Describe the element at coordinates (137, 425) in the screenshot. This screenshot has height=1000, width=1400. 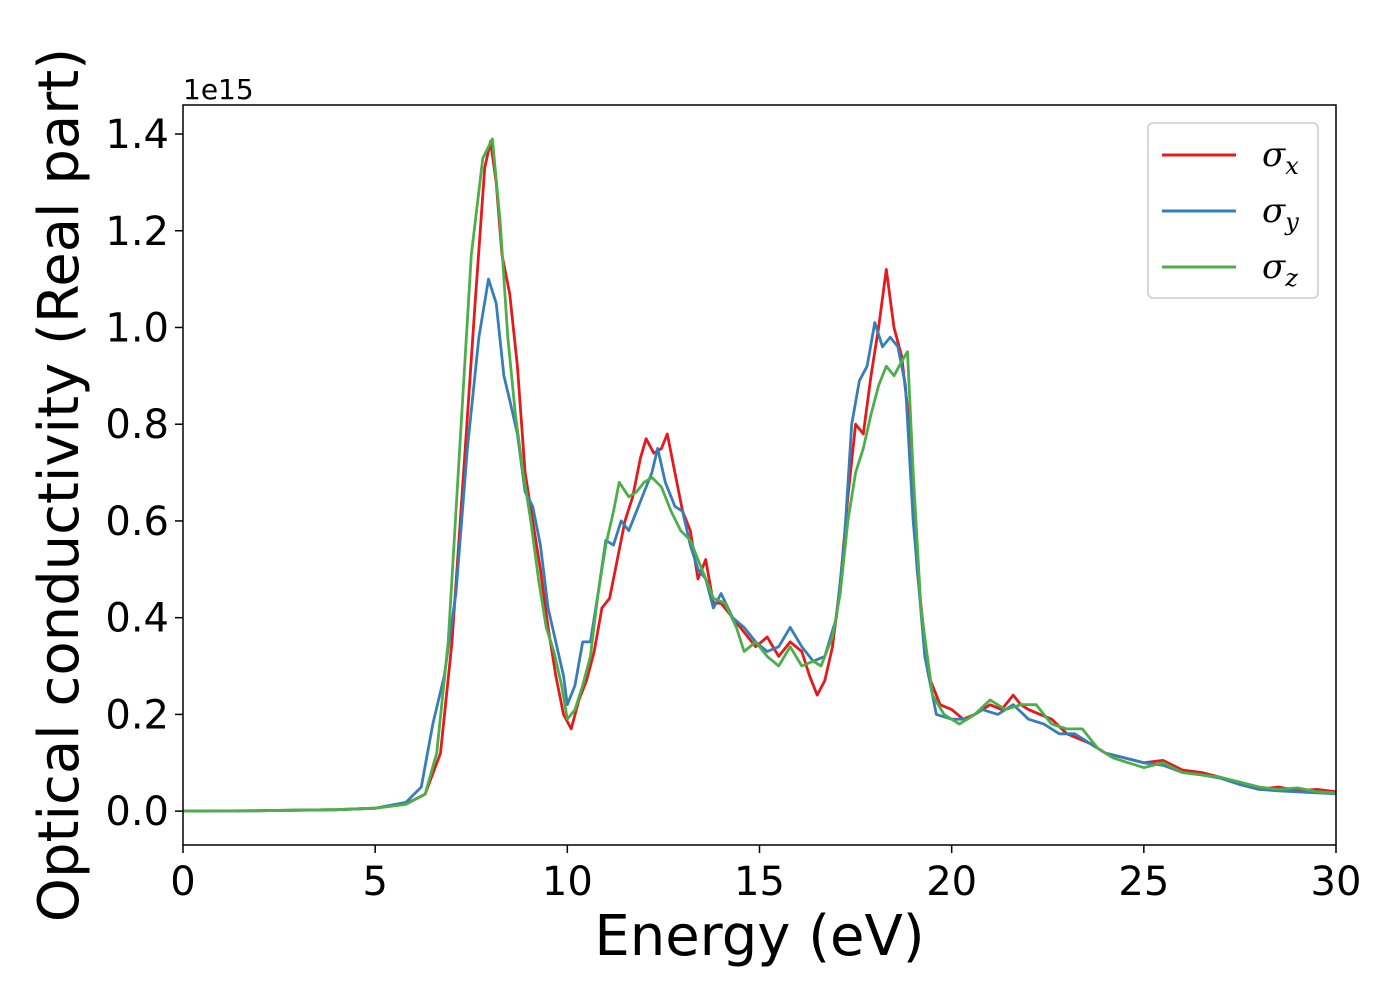
I see `y-tick-label: 0.8` at that location.